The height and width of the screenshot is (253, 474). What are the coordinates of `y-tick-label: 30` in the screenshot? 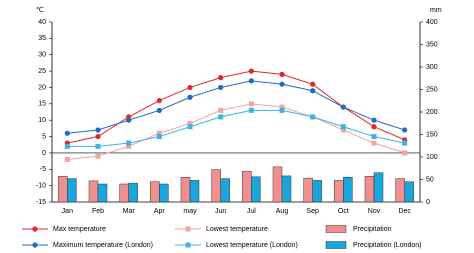 It's located at (42, 55).